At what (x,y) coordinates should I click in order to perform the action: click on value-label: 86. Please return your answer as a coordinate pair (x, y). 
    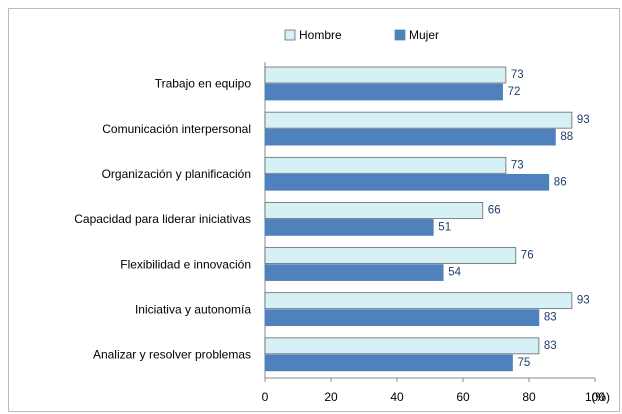
    Looking at the image, I should click on (560, 182).